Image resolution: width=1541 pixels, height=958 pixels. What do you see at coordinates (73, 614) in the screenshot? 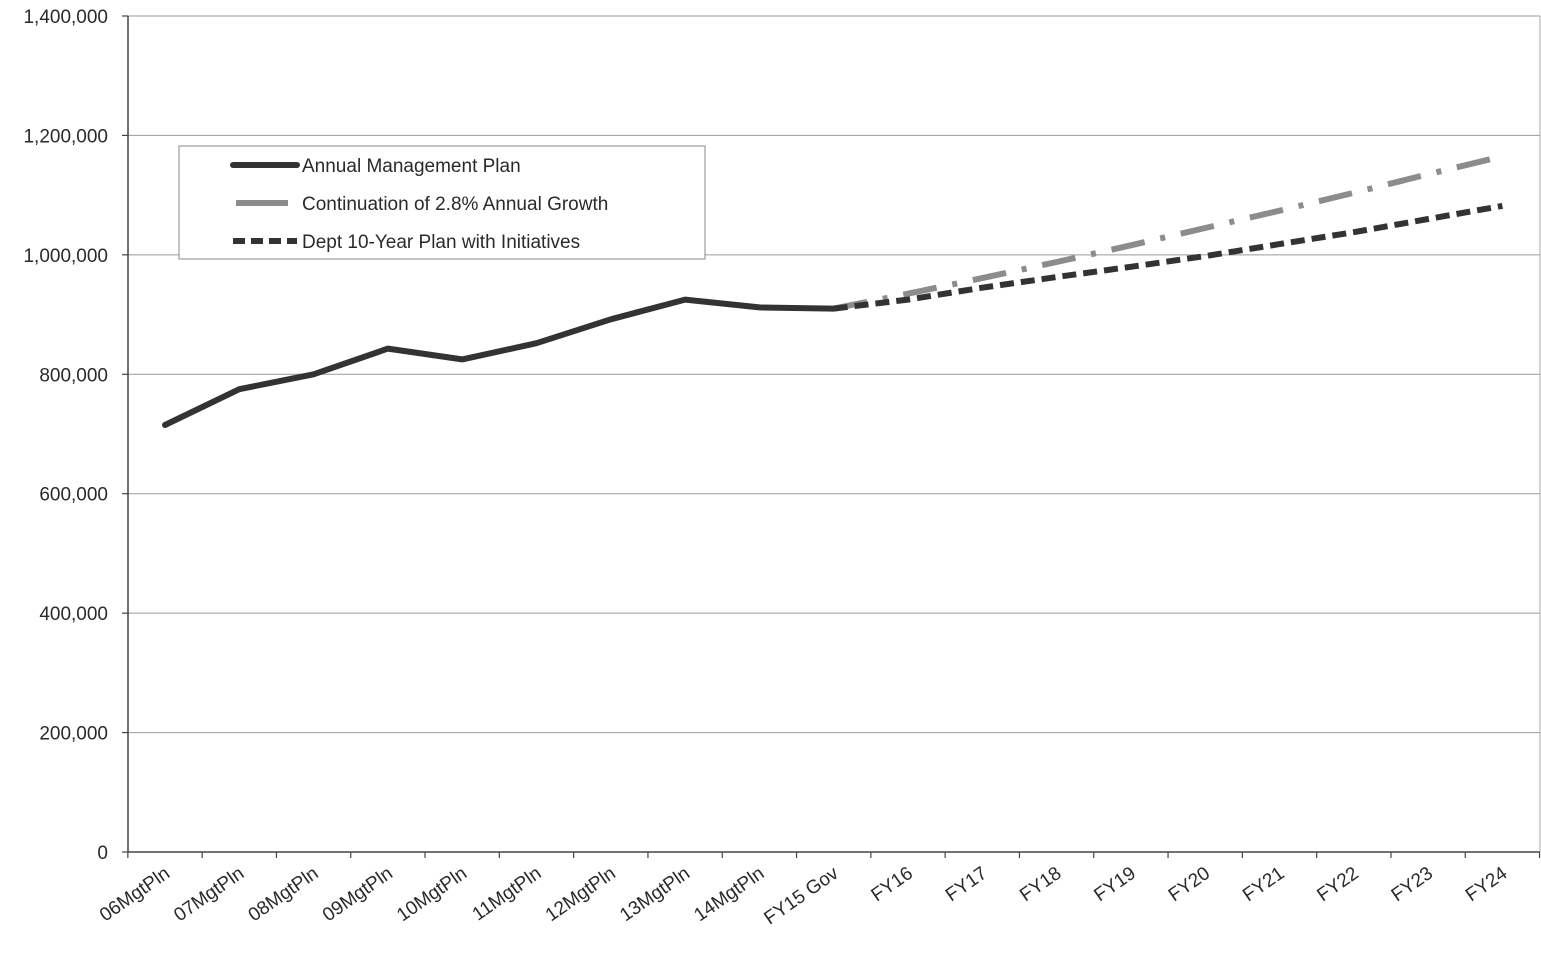
I see `y-tick-label: 400,000` at bounding box center [73, 614].